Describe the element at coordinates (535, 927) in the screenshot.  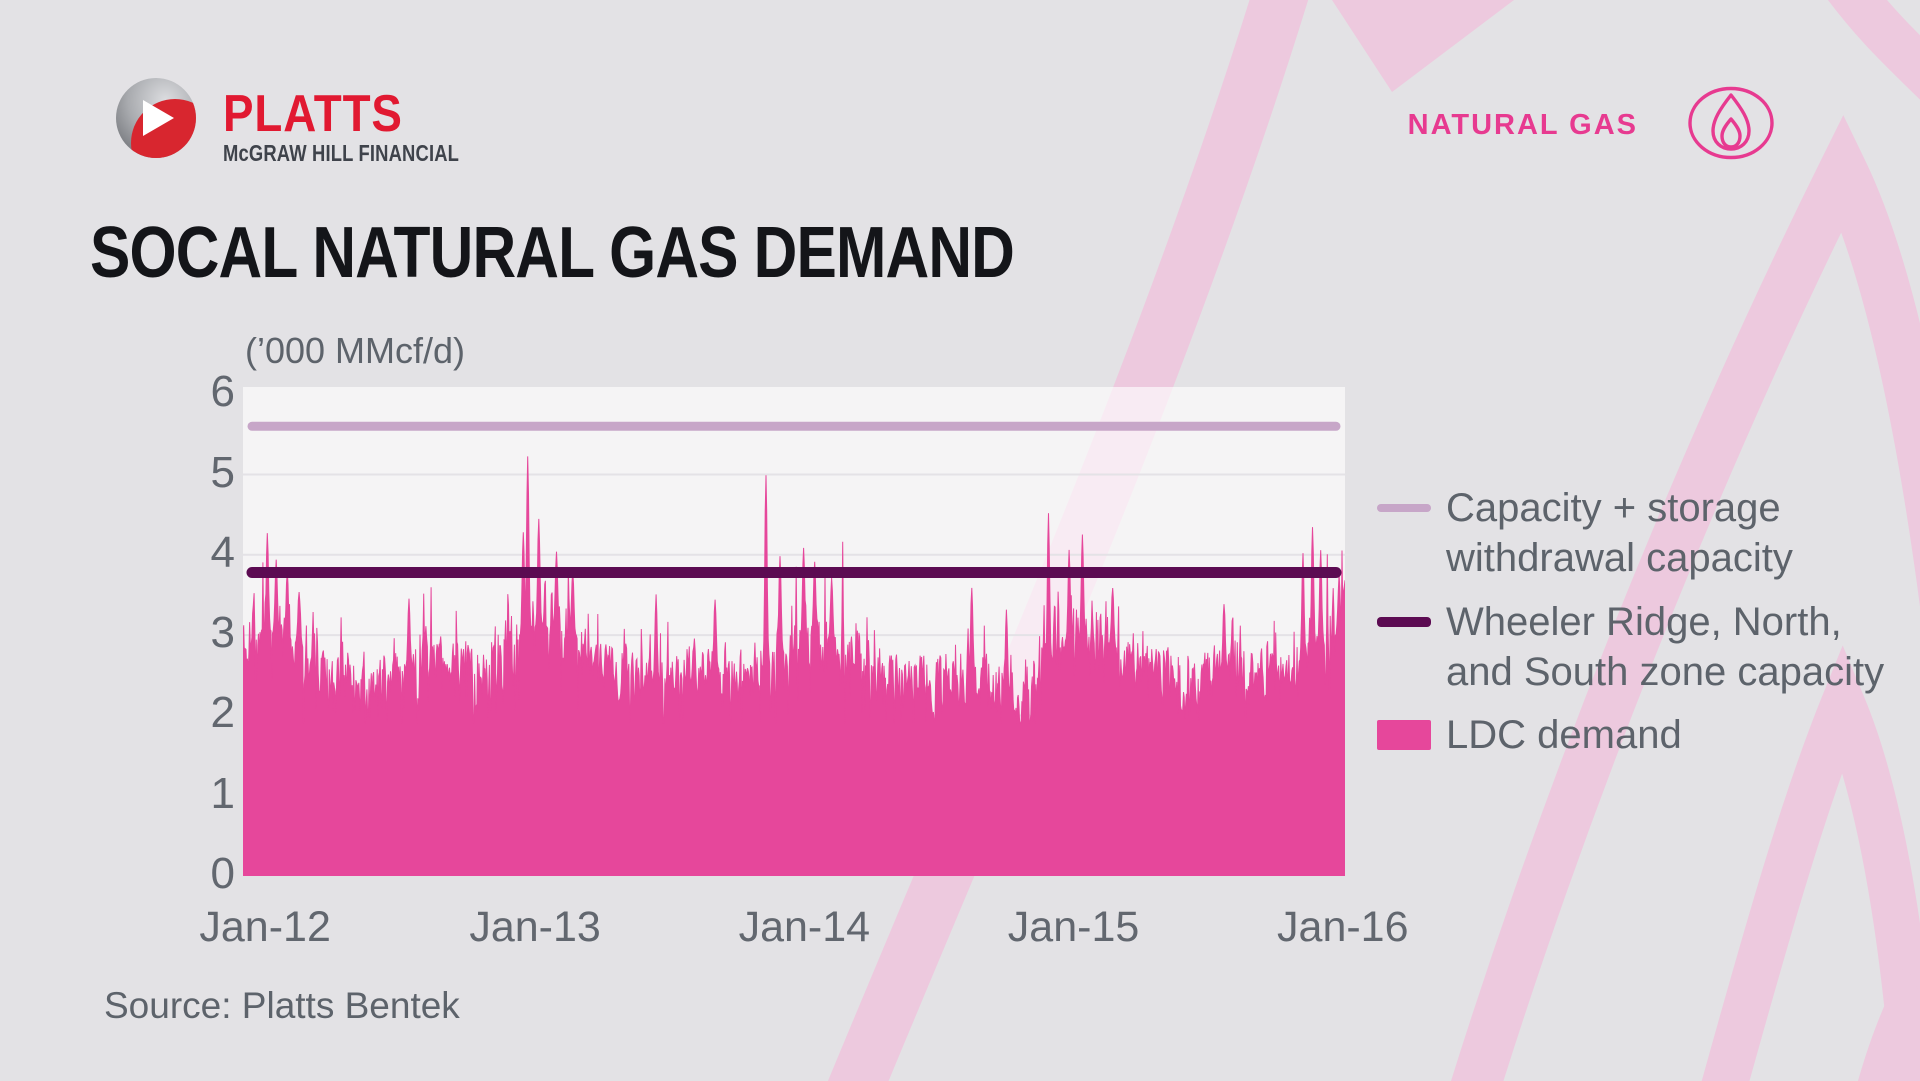
I see `x-tick-label-Jan-13: Jan-13` at that location.